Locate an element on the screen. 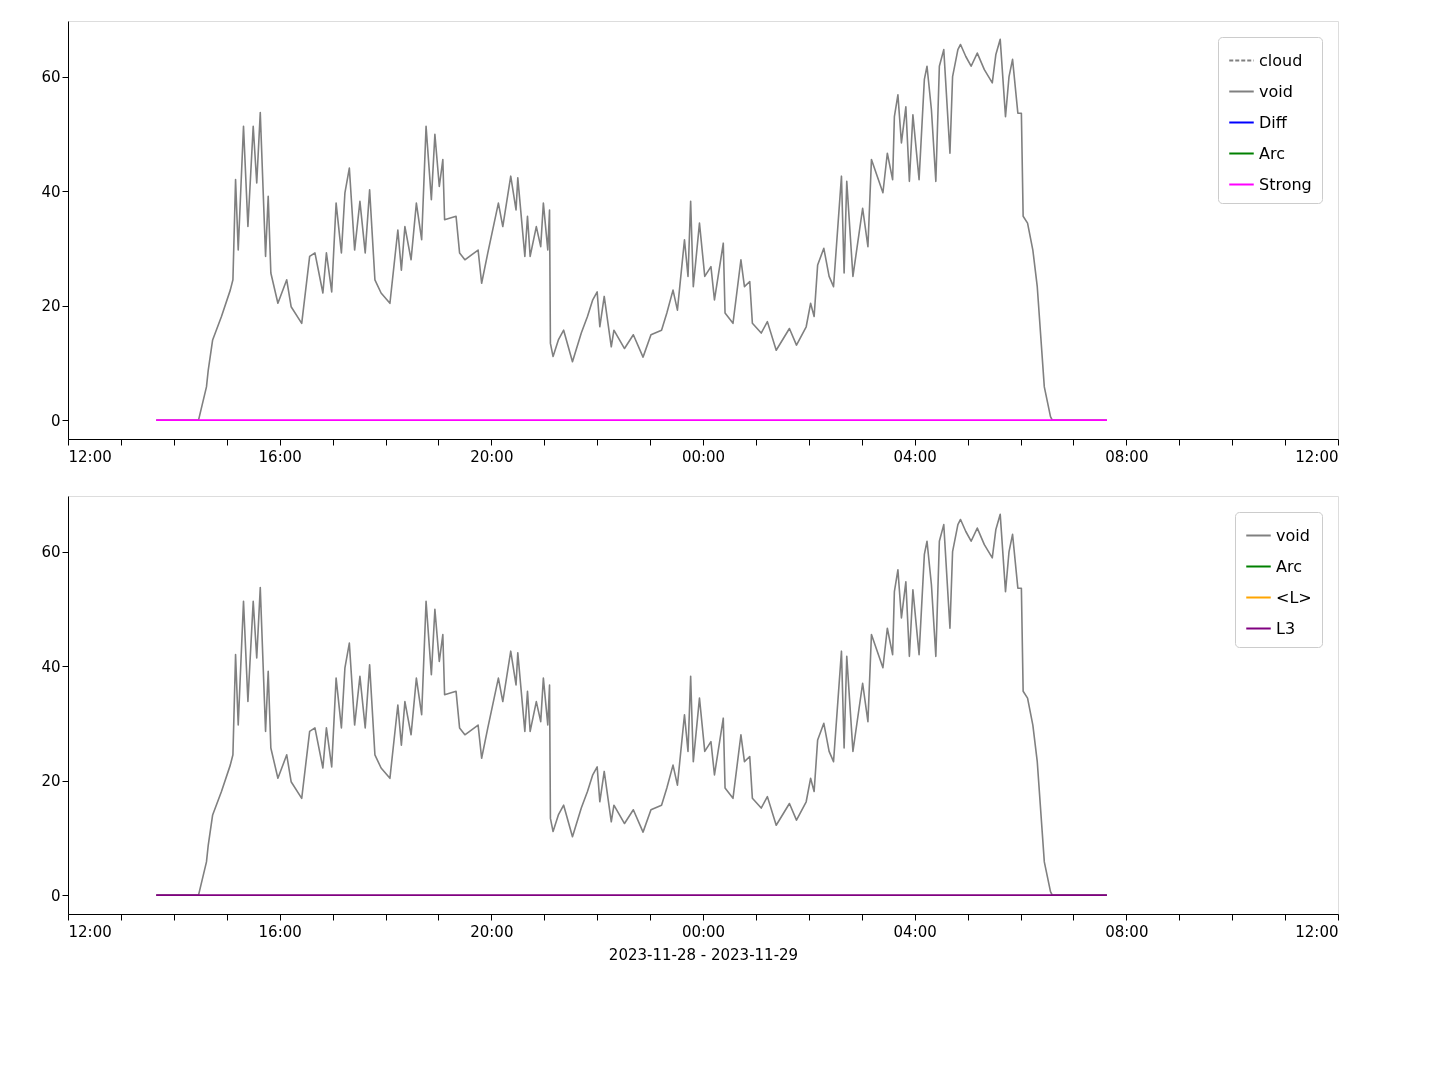 This screenshot has height=1080, width=1440. legend-label: Diff is located at coordinates (1273, 122).